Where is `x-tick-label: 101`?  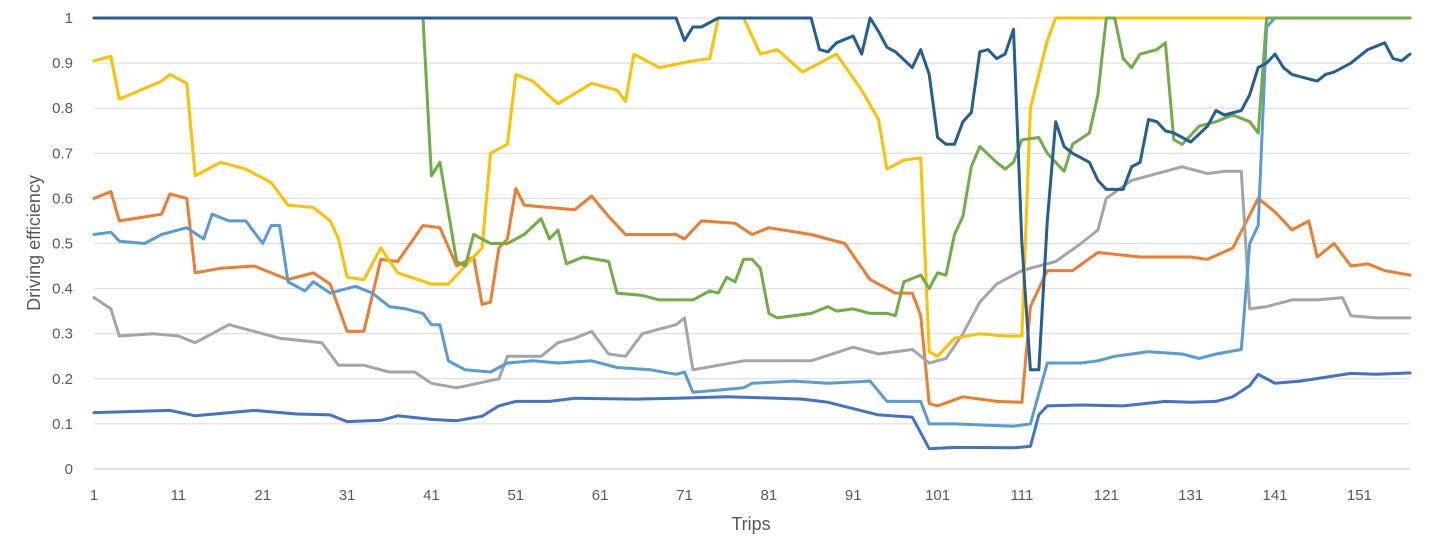 x-tick-label: 101 is located at coordinates (937, 495).